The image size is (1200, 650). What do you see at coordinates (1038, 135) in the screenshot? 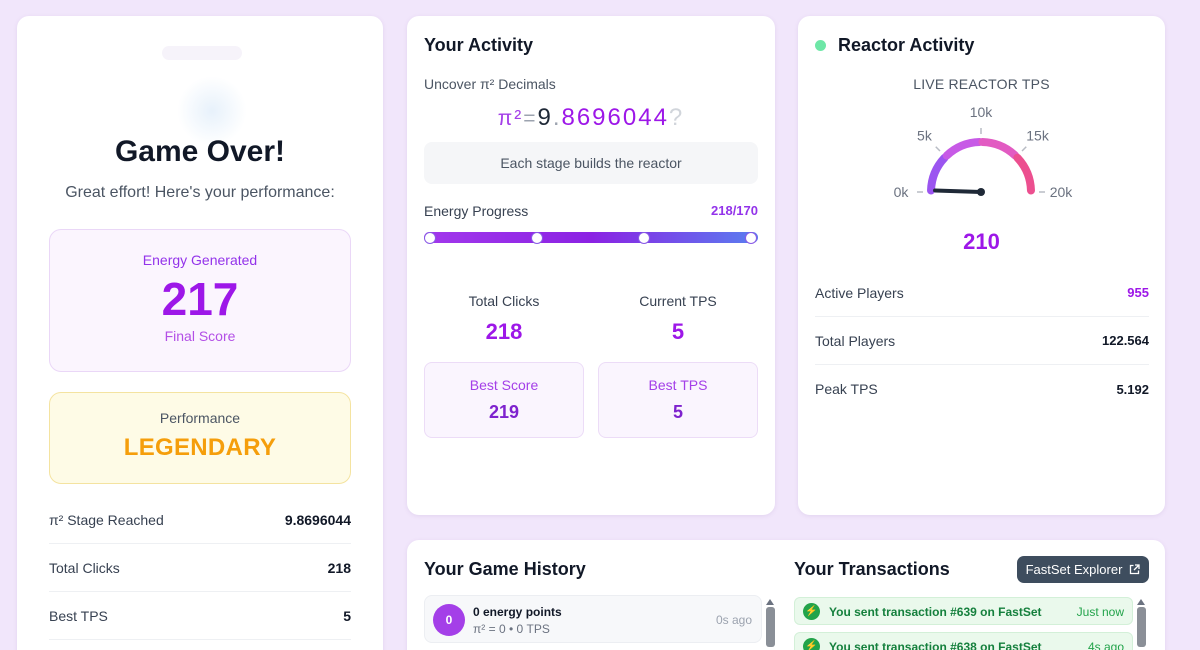
I see `gauge-tick-label: 15k` at bounding box center [1038, 135].